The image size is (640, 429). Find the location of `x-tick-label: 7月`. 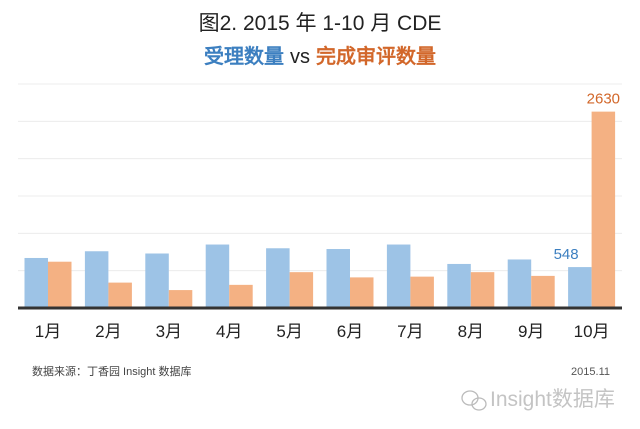

x-tick-label: 7月 is located at coordinates (410, 331).